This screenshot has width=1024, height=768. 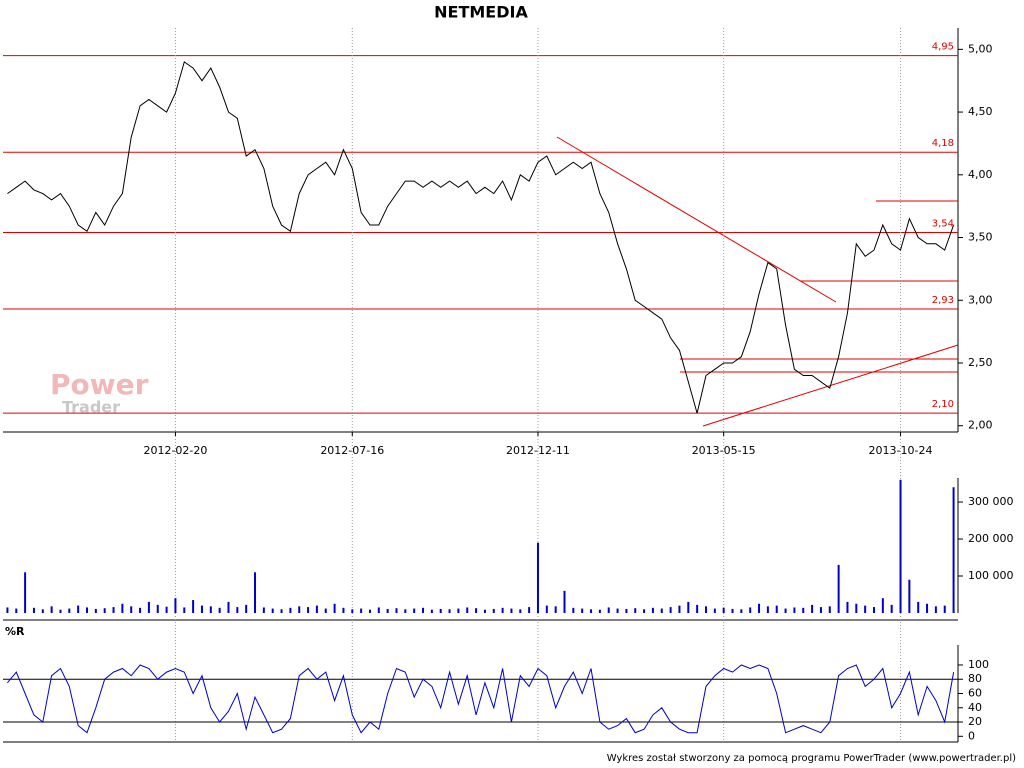 I want to click on y-tick-label: 100, so click(x=978, y=664).